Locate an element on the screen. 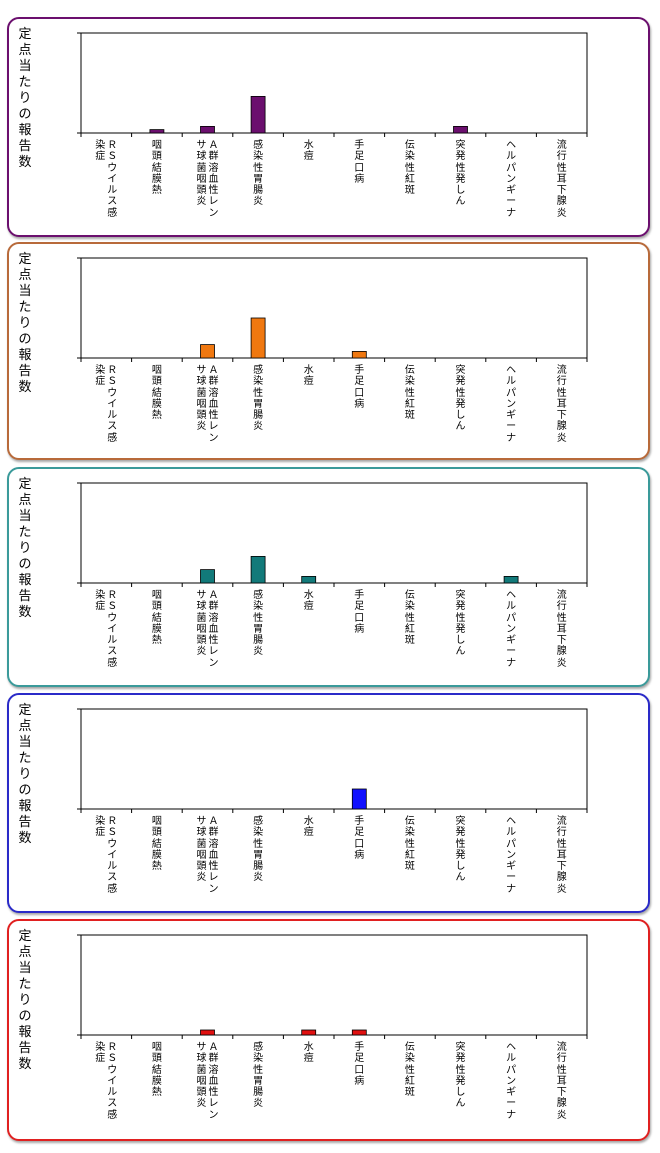 The width and height of the screenshot is (660, 1153). category-label-char: 伝 is located at coordinates (409, 821).